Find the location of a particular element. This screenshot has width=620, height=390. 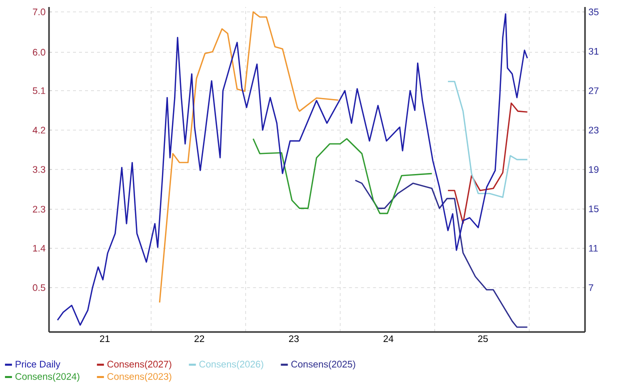

y2-tick-label: 15 is located at coordinates (594, 209).